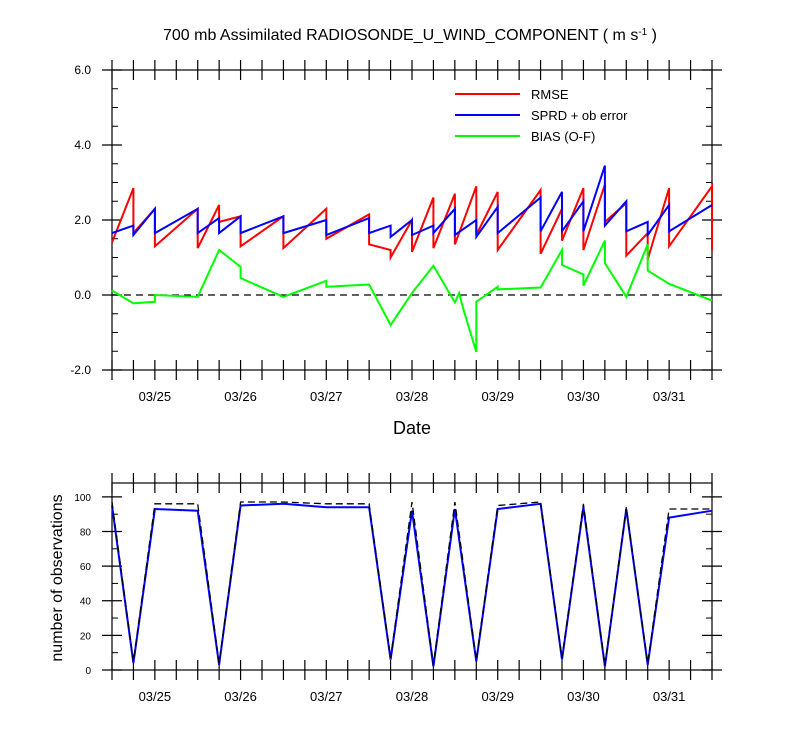  Describe the element at coordinates (88, 671) in the screenshot. I see `y-tick-label: 0` at that location.